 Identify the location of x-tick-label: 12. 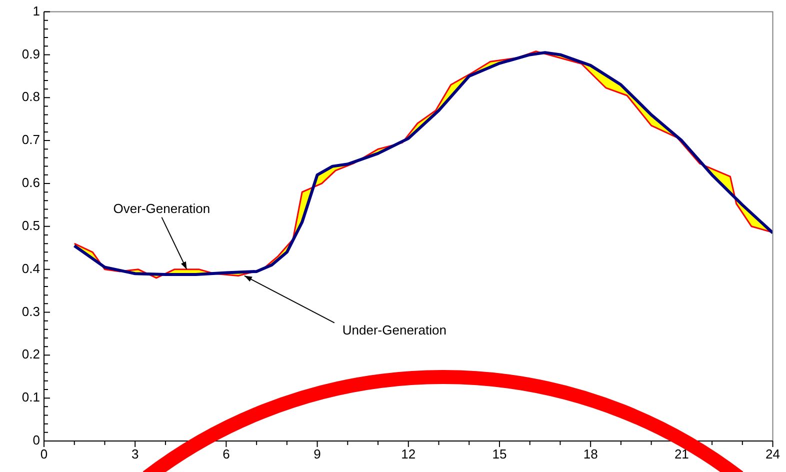
(408, 454).